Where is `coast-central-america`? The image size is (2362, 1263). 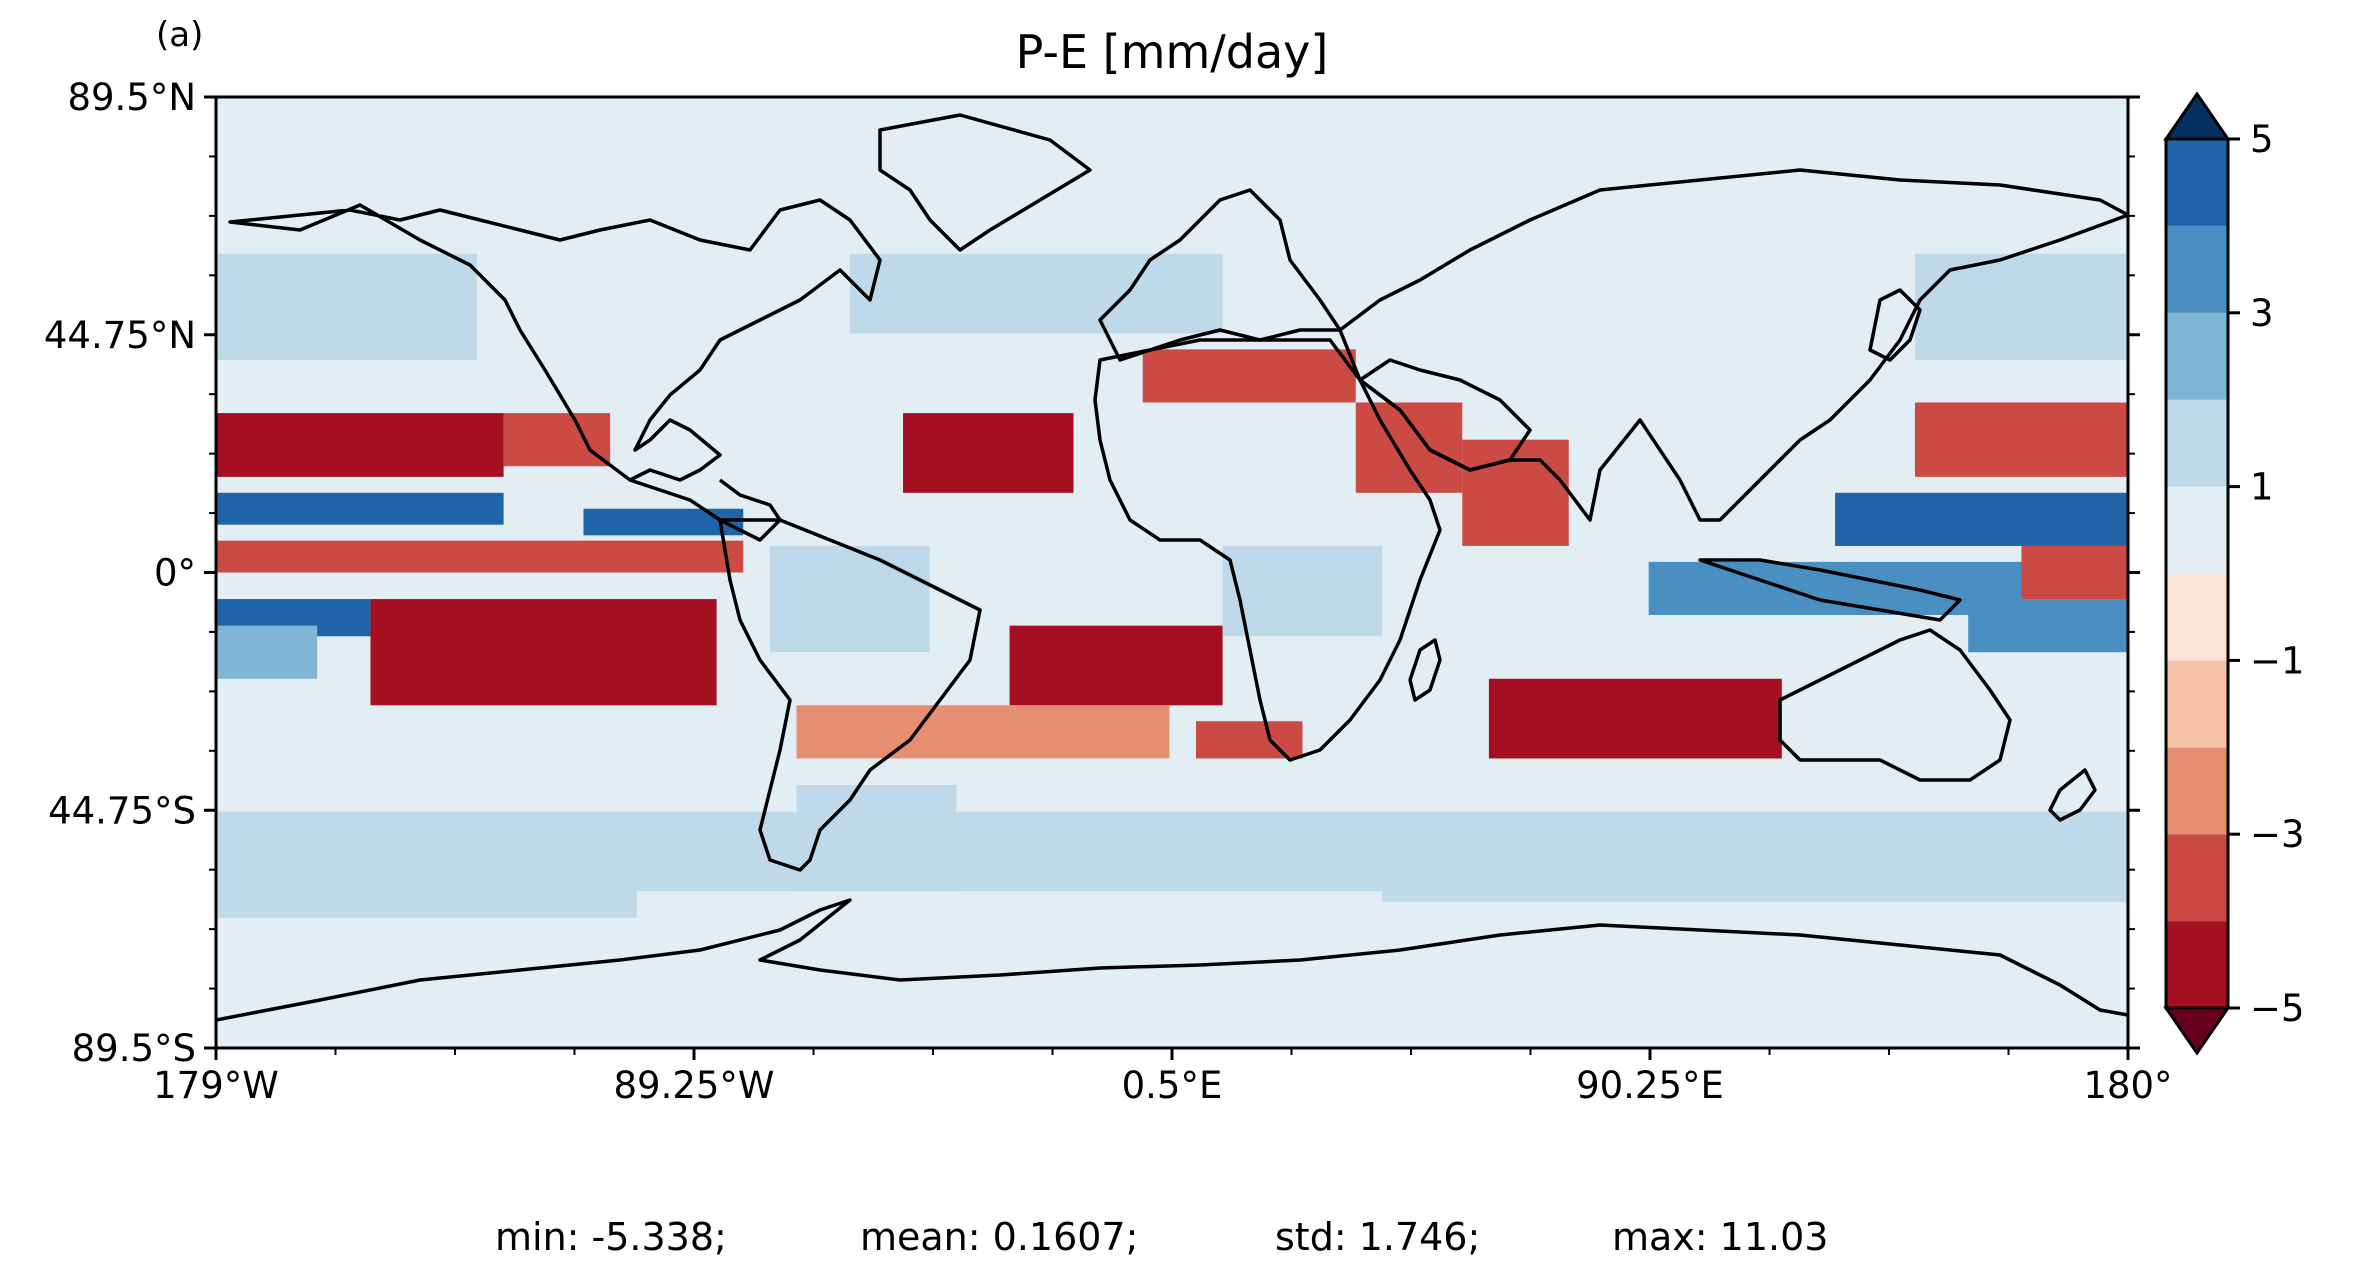
coast-central-america is located at coordinates (705, 510).